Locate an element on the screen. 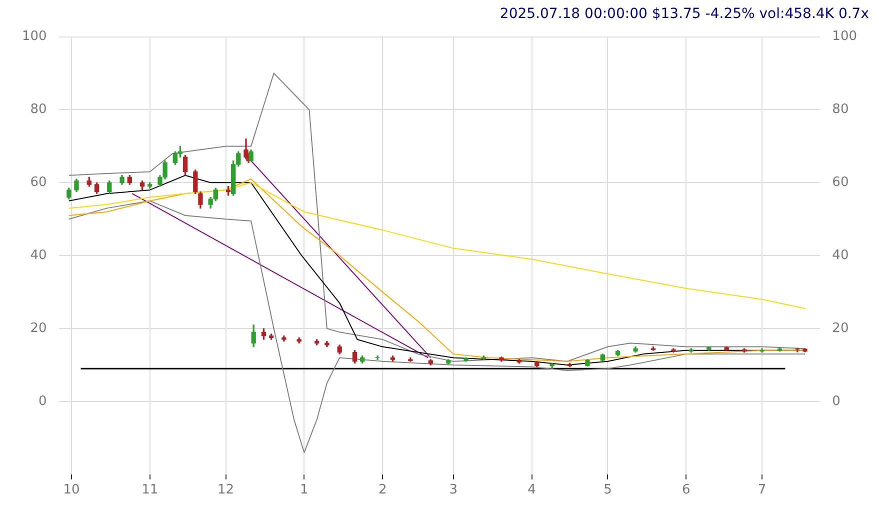  y-tick-label: 20 is located at coordinates (38, 328).